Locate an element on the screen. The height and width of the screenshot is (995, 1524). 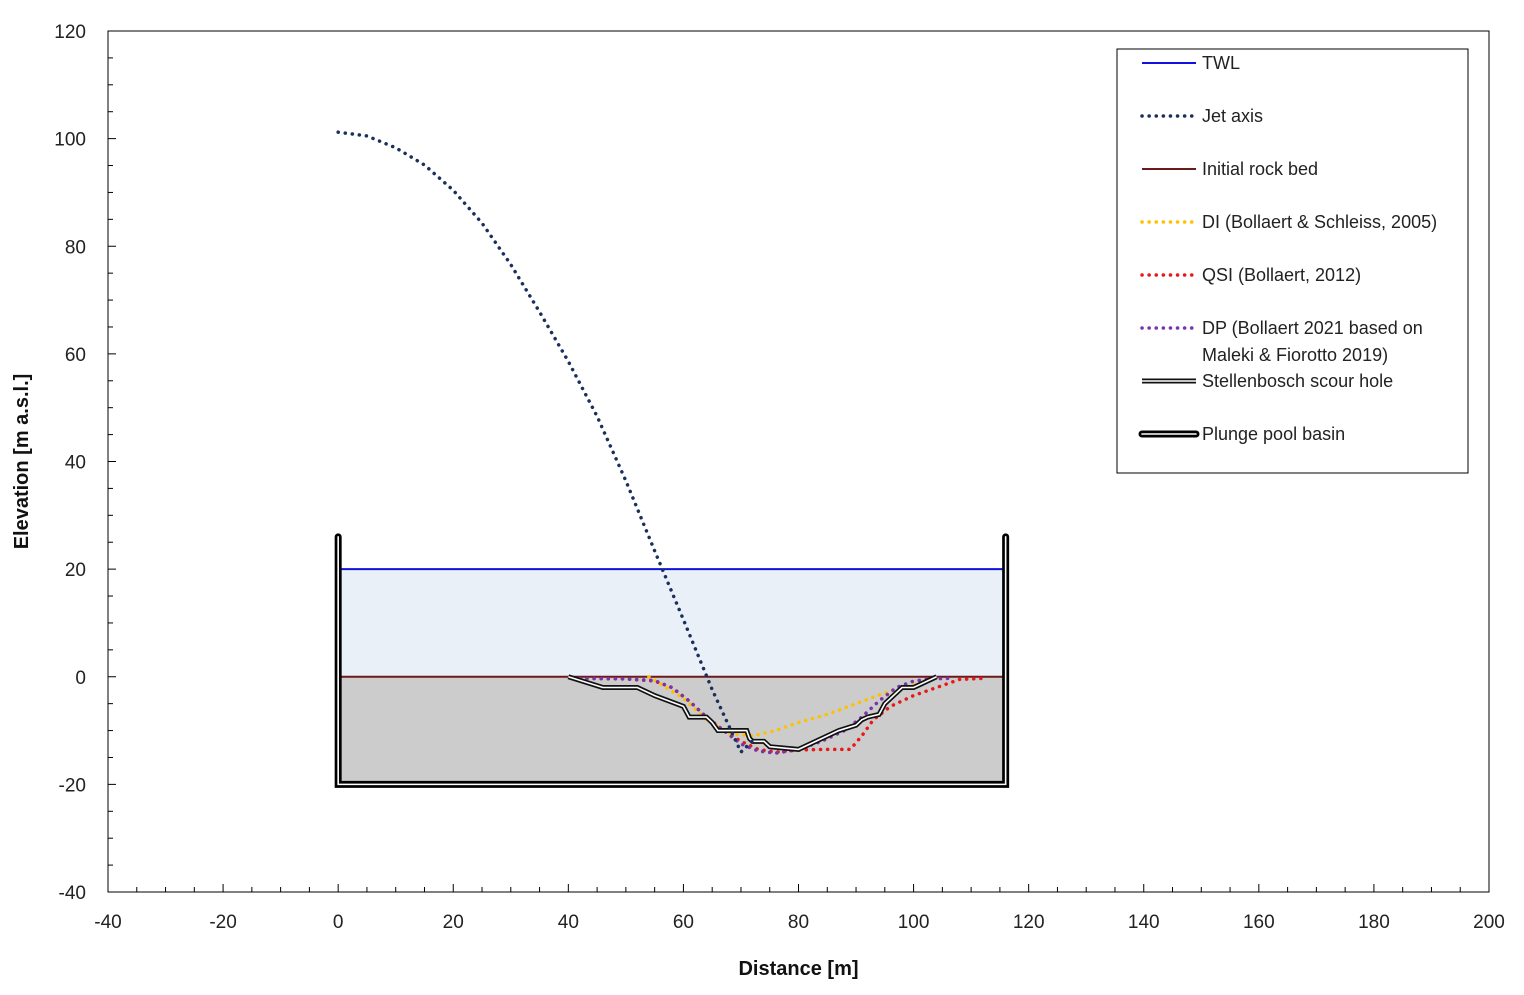
y-tick-label: 60 is located at coordinates (75, 355).